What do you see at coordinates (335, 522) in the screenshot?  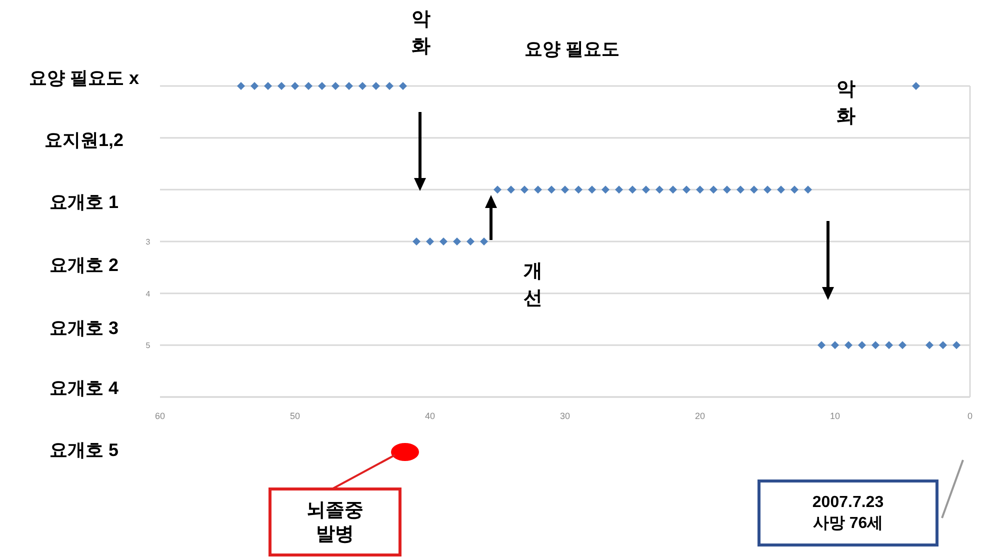 I see `text: 뇌졸중 발병` at bounding box center [335, 522].